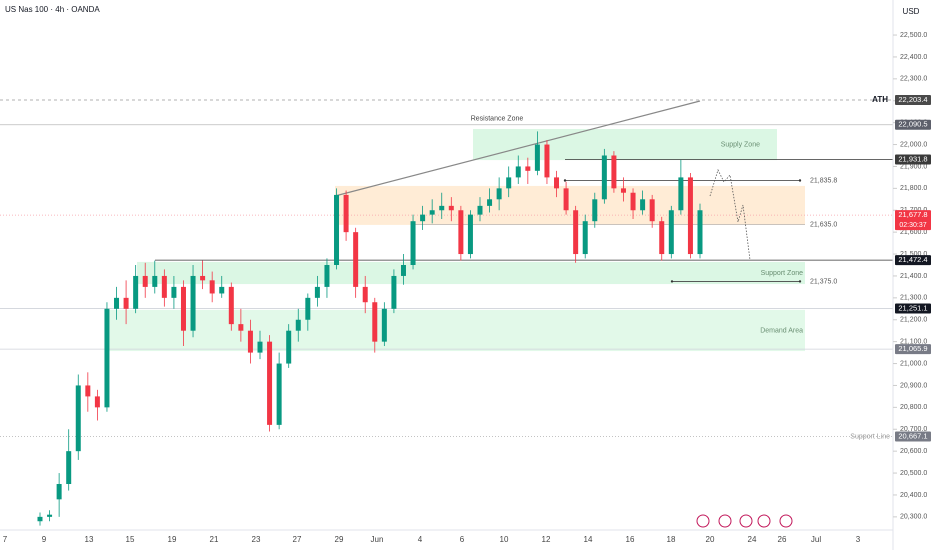 Image resolution: width=932 pixels, height=550 pixels. I want to click on x-tick-label: 9, so click(44, 539).